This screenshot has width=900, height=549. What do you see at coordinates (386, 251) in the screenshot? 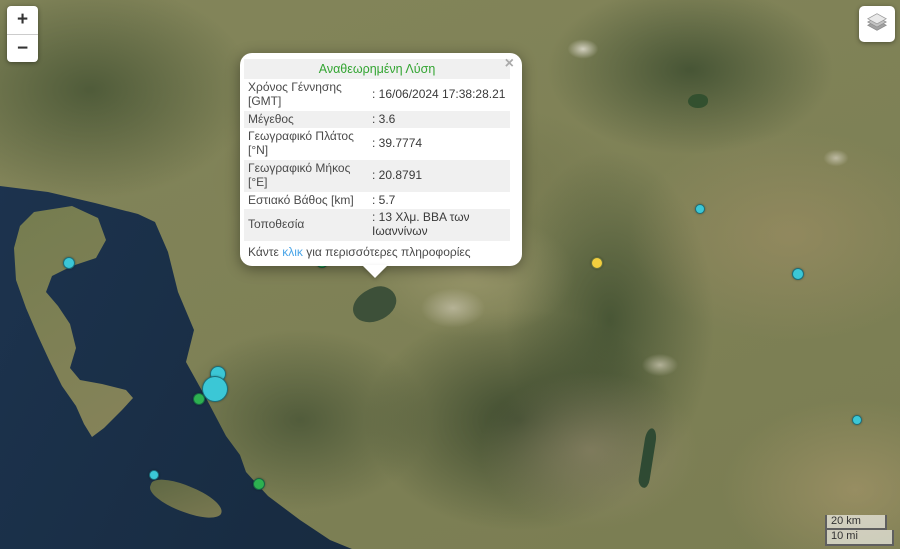
I see `popup-footer-text: για περισσότερες πληροφορίες` at bounding box center [386, 251].